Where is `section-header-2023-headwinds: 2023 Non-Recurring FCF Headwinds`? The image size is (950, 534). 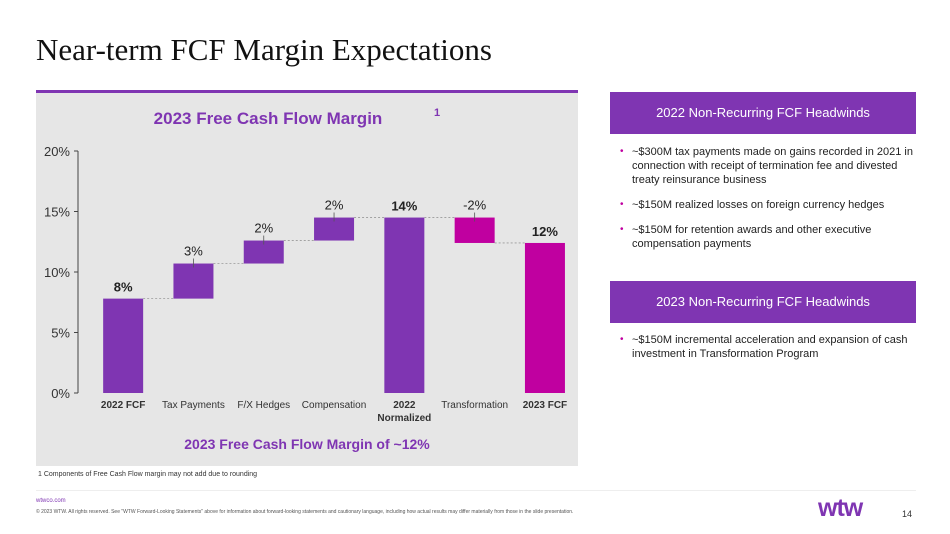 section-header-2023-headwinds: 2023 Non-Recurring FCF Headwinds is located at coordinates (763, 302).